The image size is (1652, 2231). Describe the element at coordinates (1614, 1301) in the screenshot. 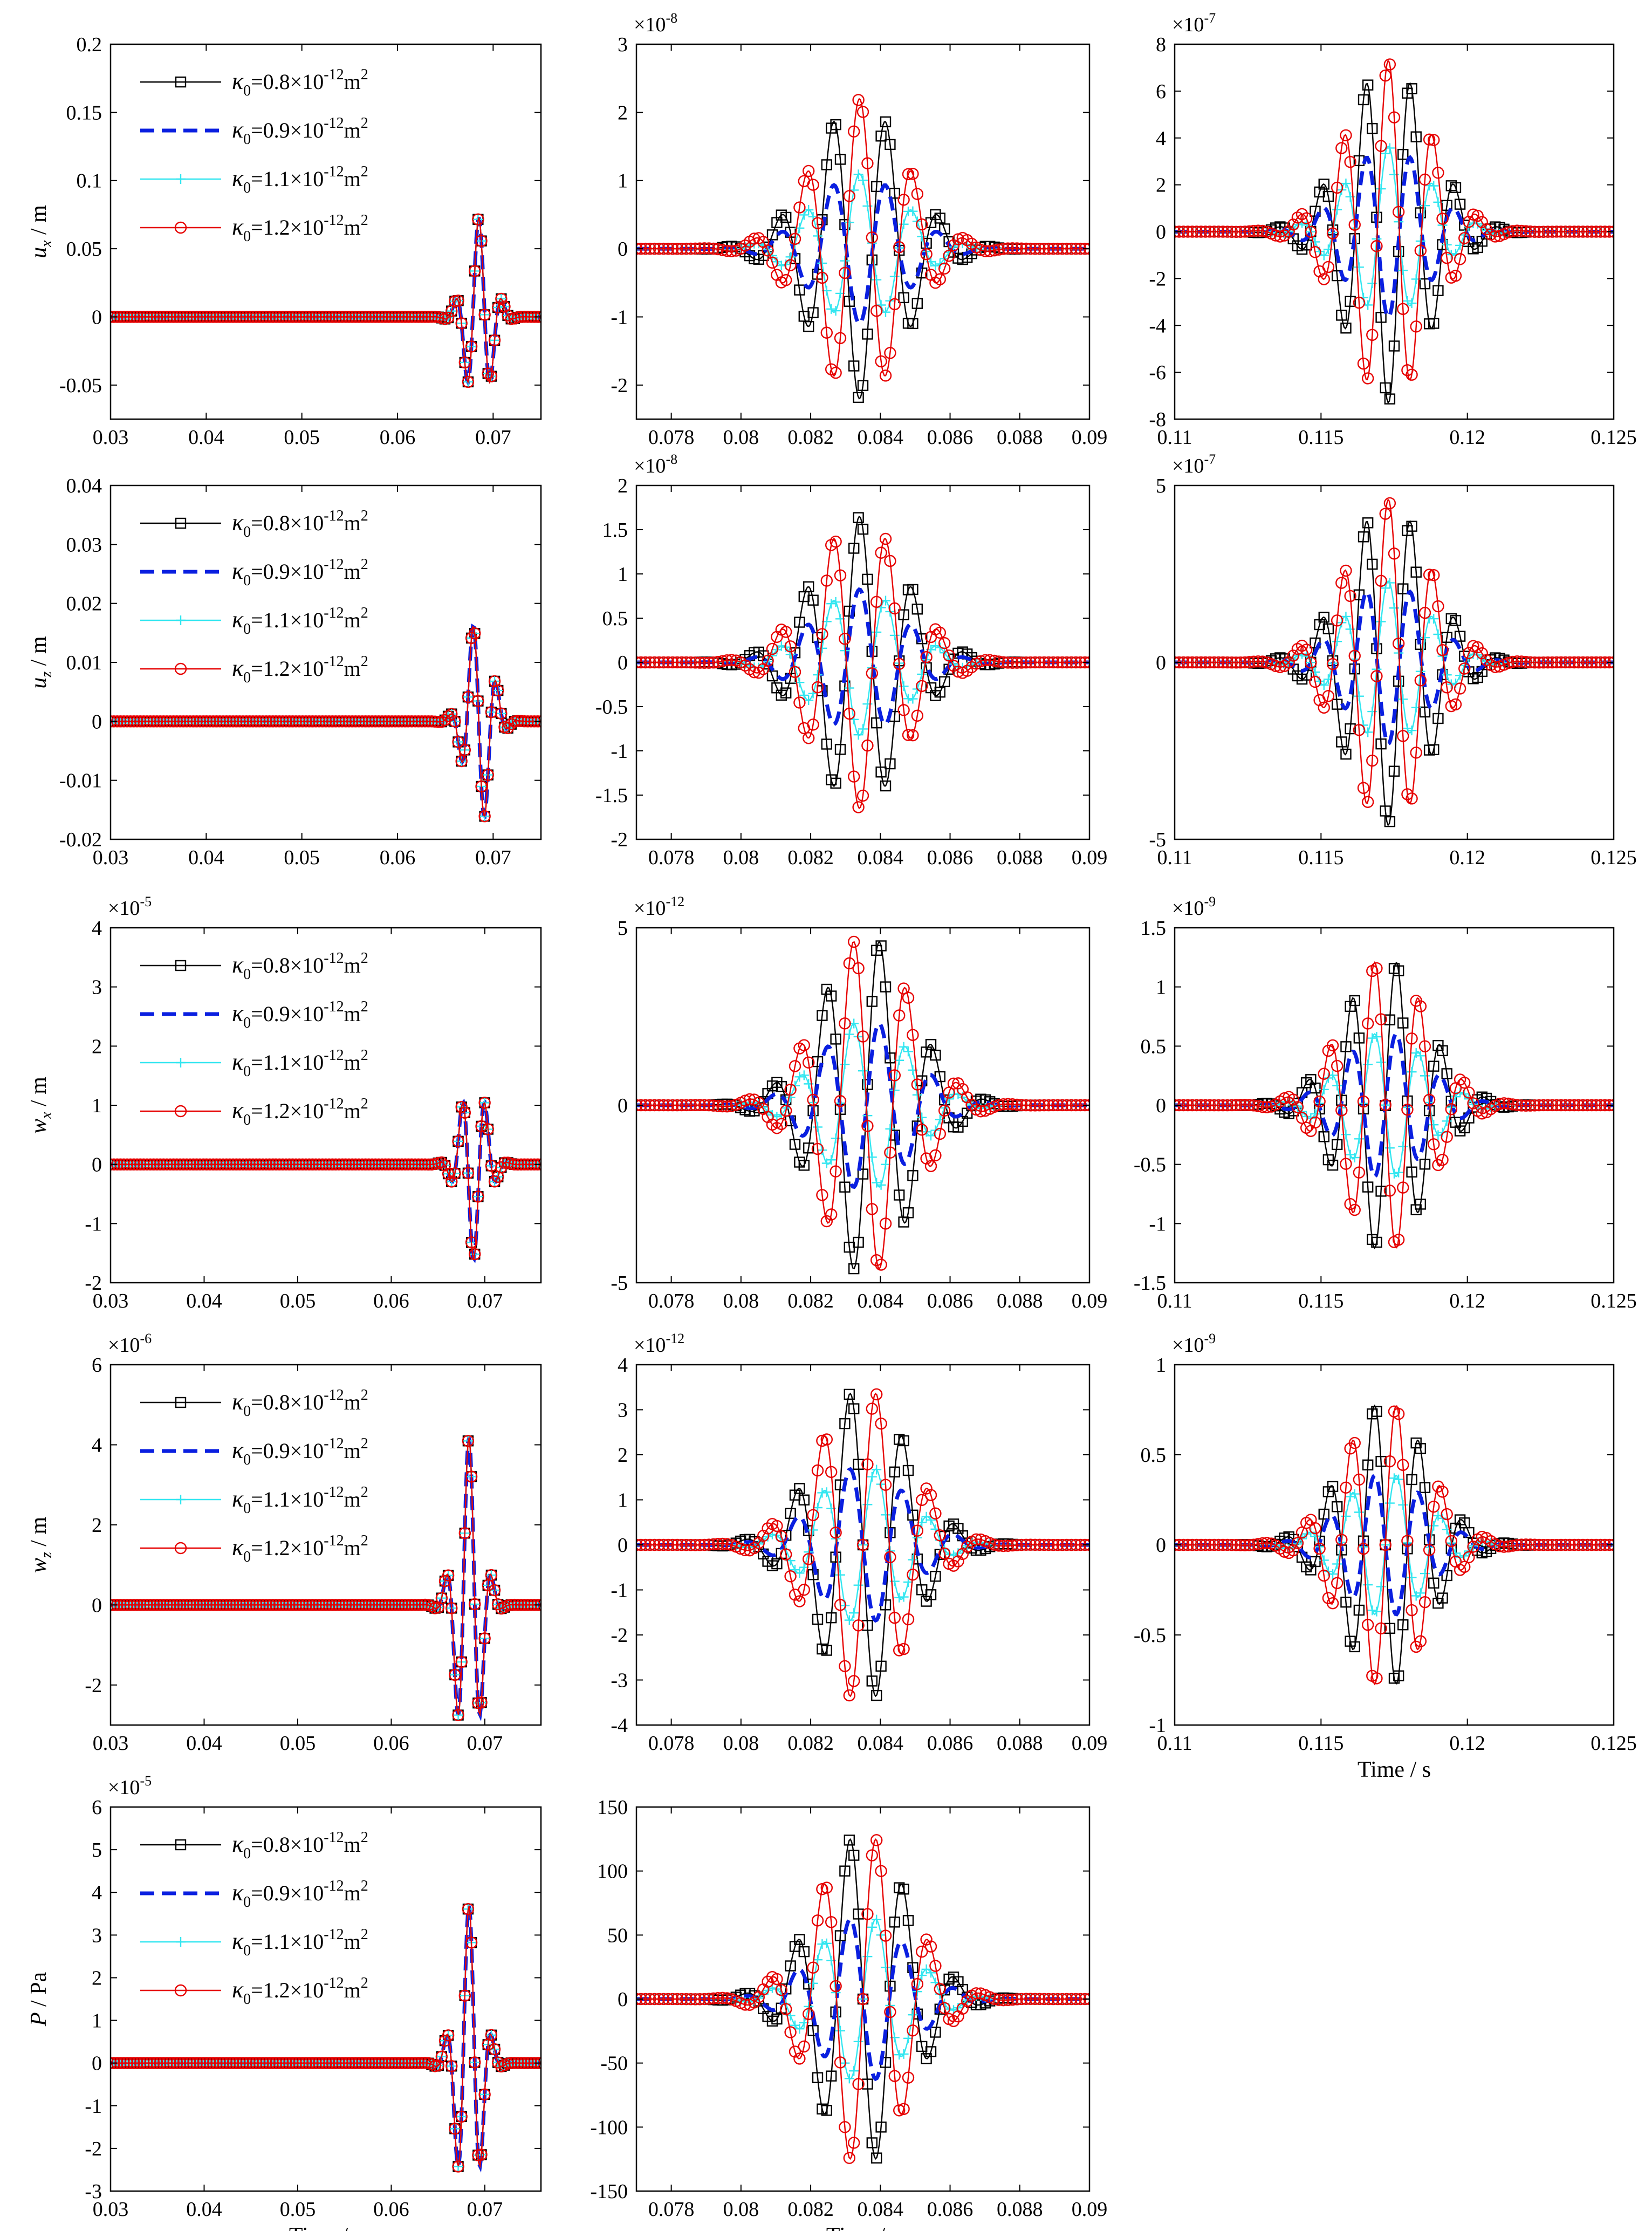

I see `x-tick-label: 0.125` at that location.